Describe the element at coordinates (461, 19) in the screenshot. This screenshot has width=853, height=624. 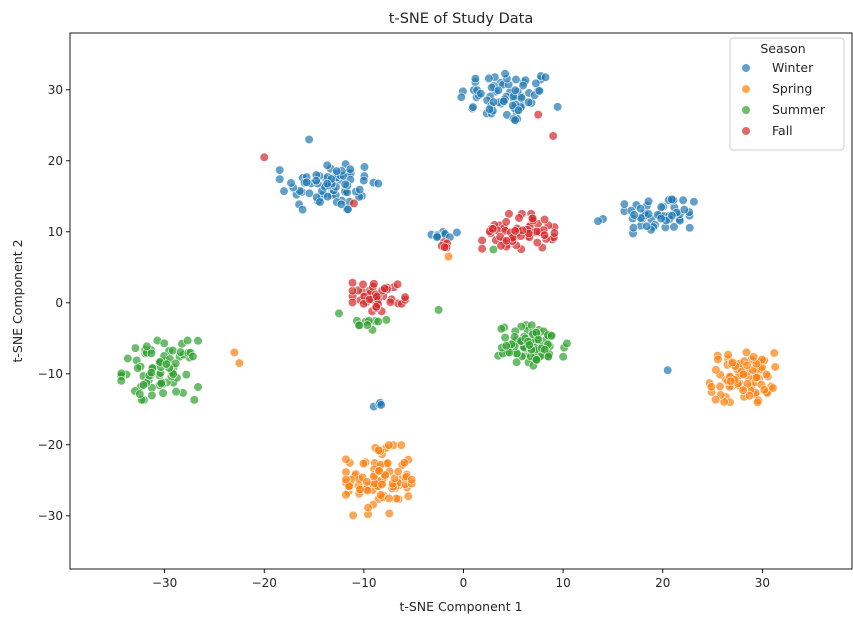
I see `chart-title: t-SNE of Study Data` at that location.